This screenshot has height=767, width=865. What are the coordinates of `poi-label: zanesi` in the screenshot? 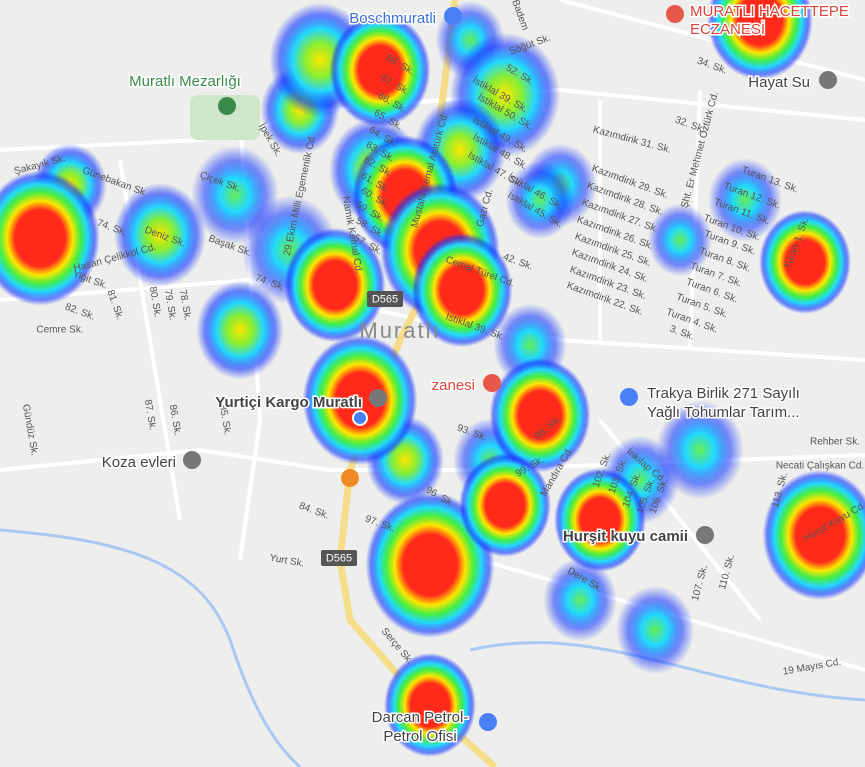 It's located at (453, 385).